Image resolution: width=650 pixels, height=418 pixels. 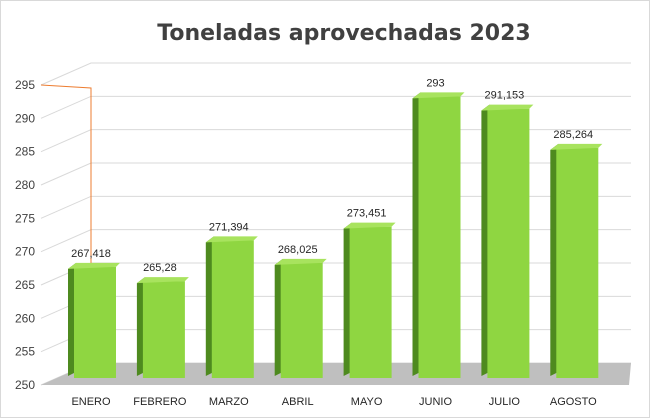 What do you see at coordinates (25, 152) in the screenshot?
I see `y-tick-label: 285` at bounding box center [25, 152].